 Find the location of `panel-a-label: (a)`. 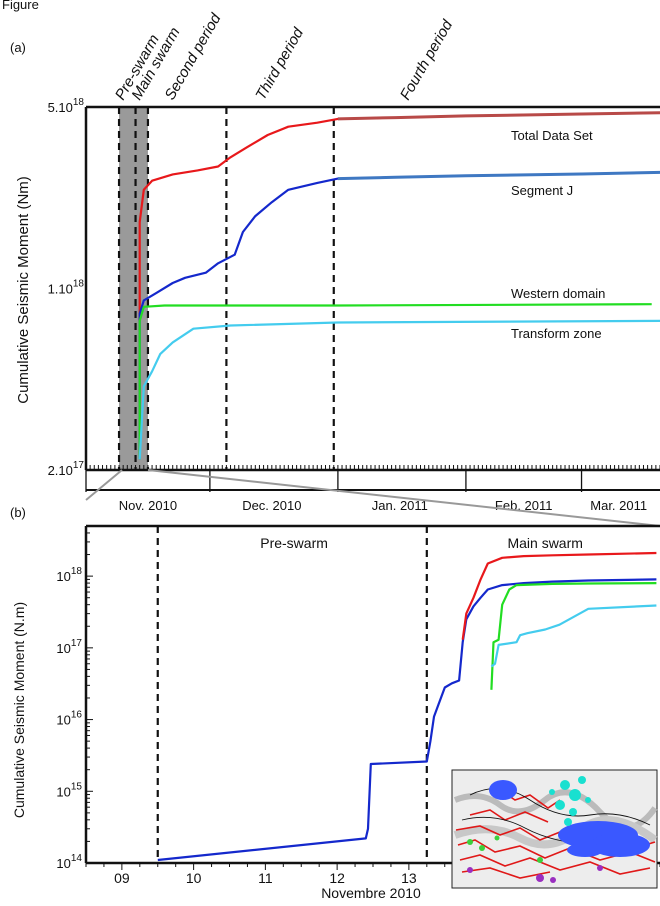

panel-a-label: (a) is located at coordinates (18, 47).